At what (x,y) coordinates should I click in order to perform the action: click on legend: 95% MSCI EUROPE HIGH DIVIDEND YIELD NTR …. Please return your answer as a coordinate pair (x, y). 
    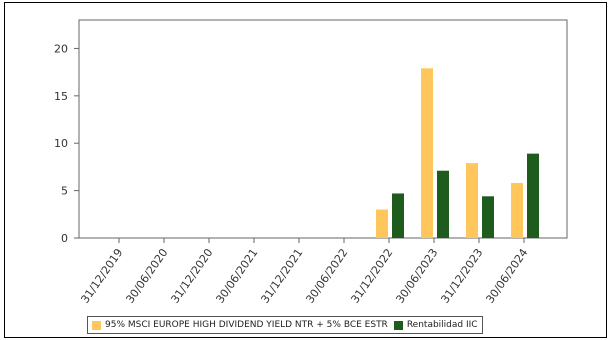
    Looking at the image, I should click on (285, 325).